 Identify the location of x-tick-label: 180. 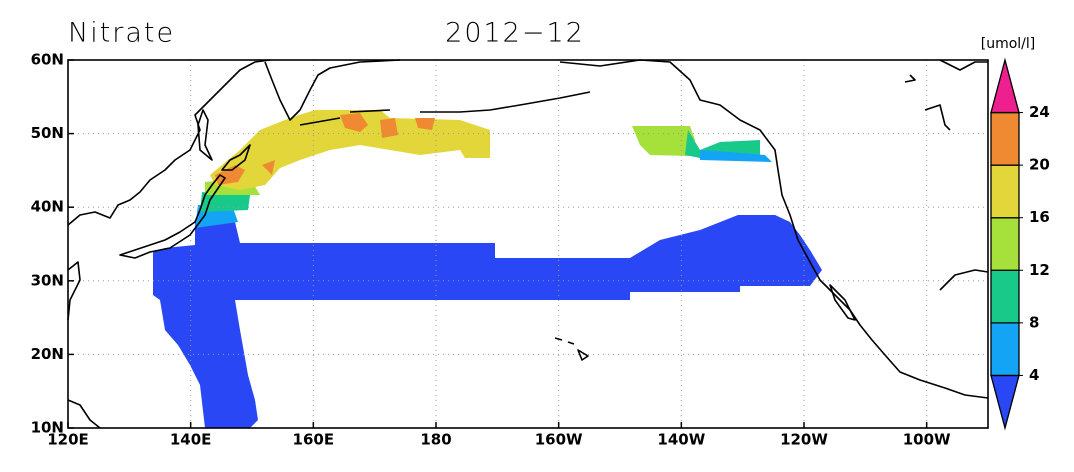
(435, 440).